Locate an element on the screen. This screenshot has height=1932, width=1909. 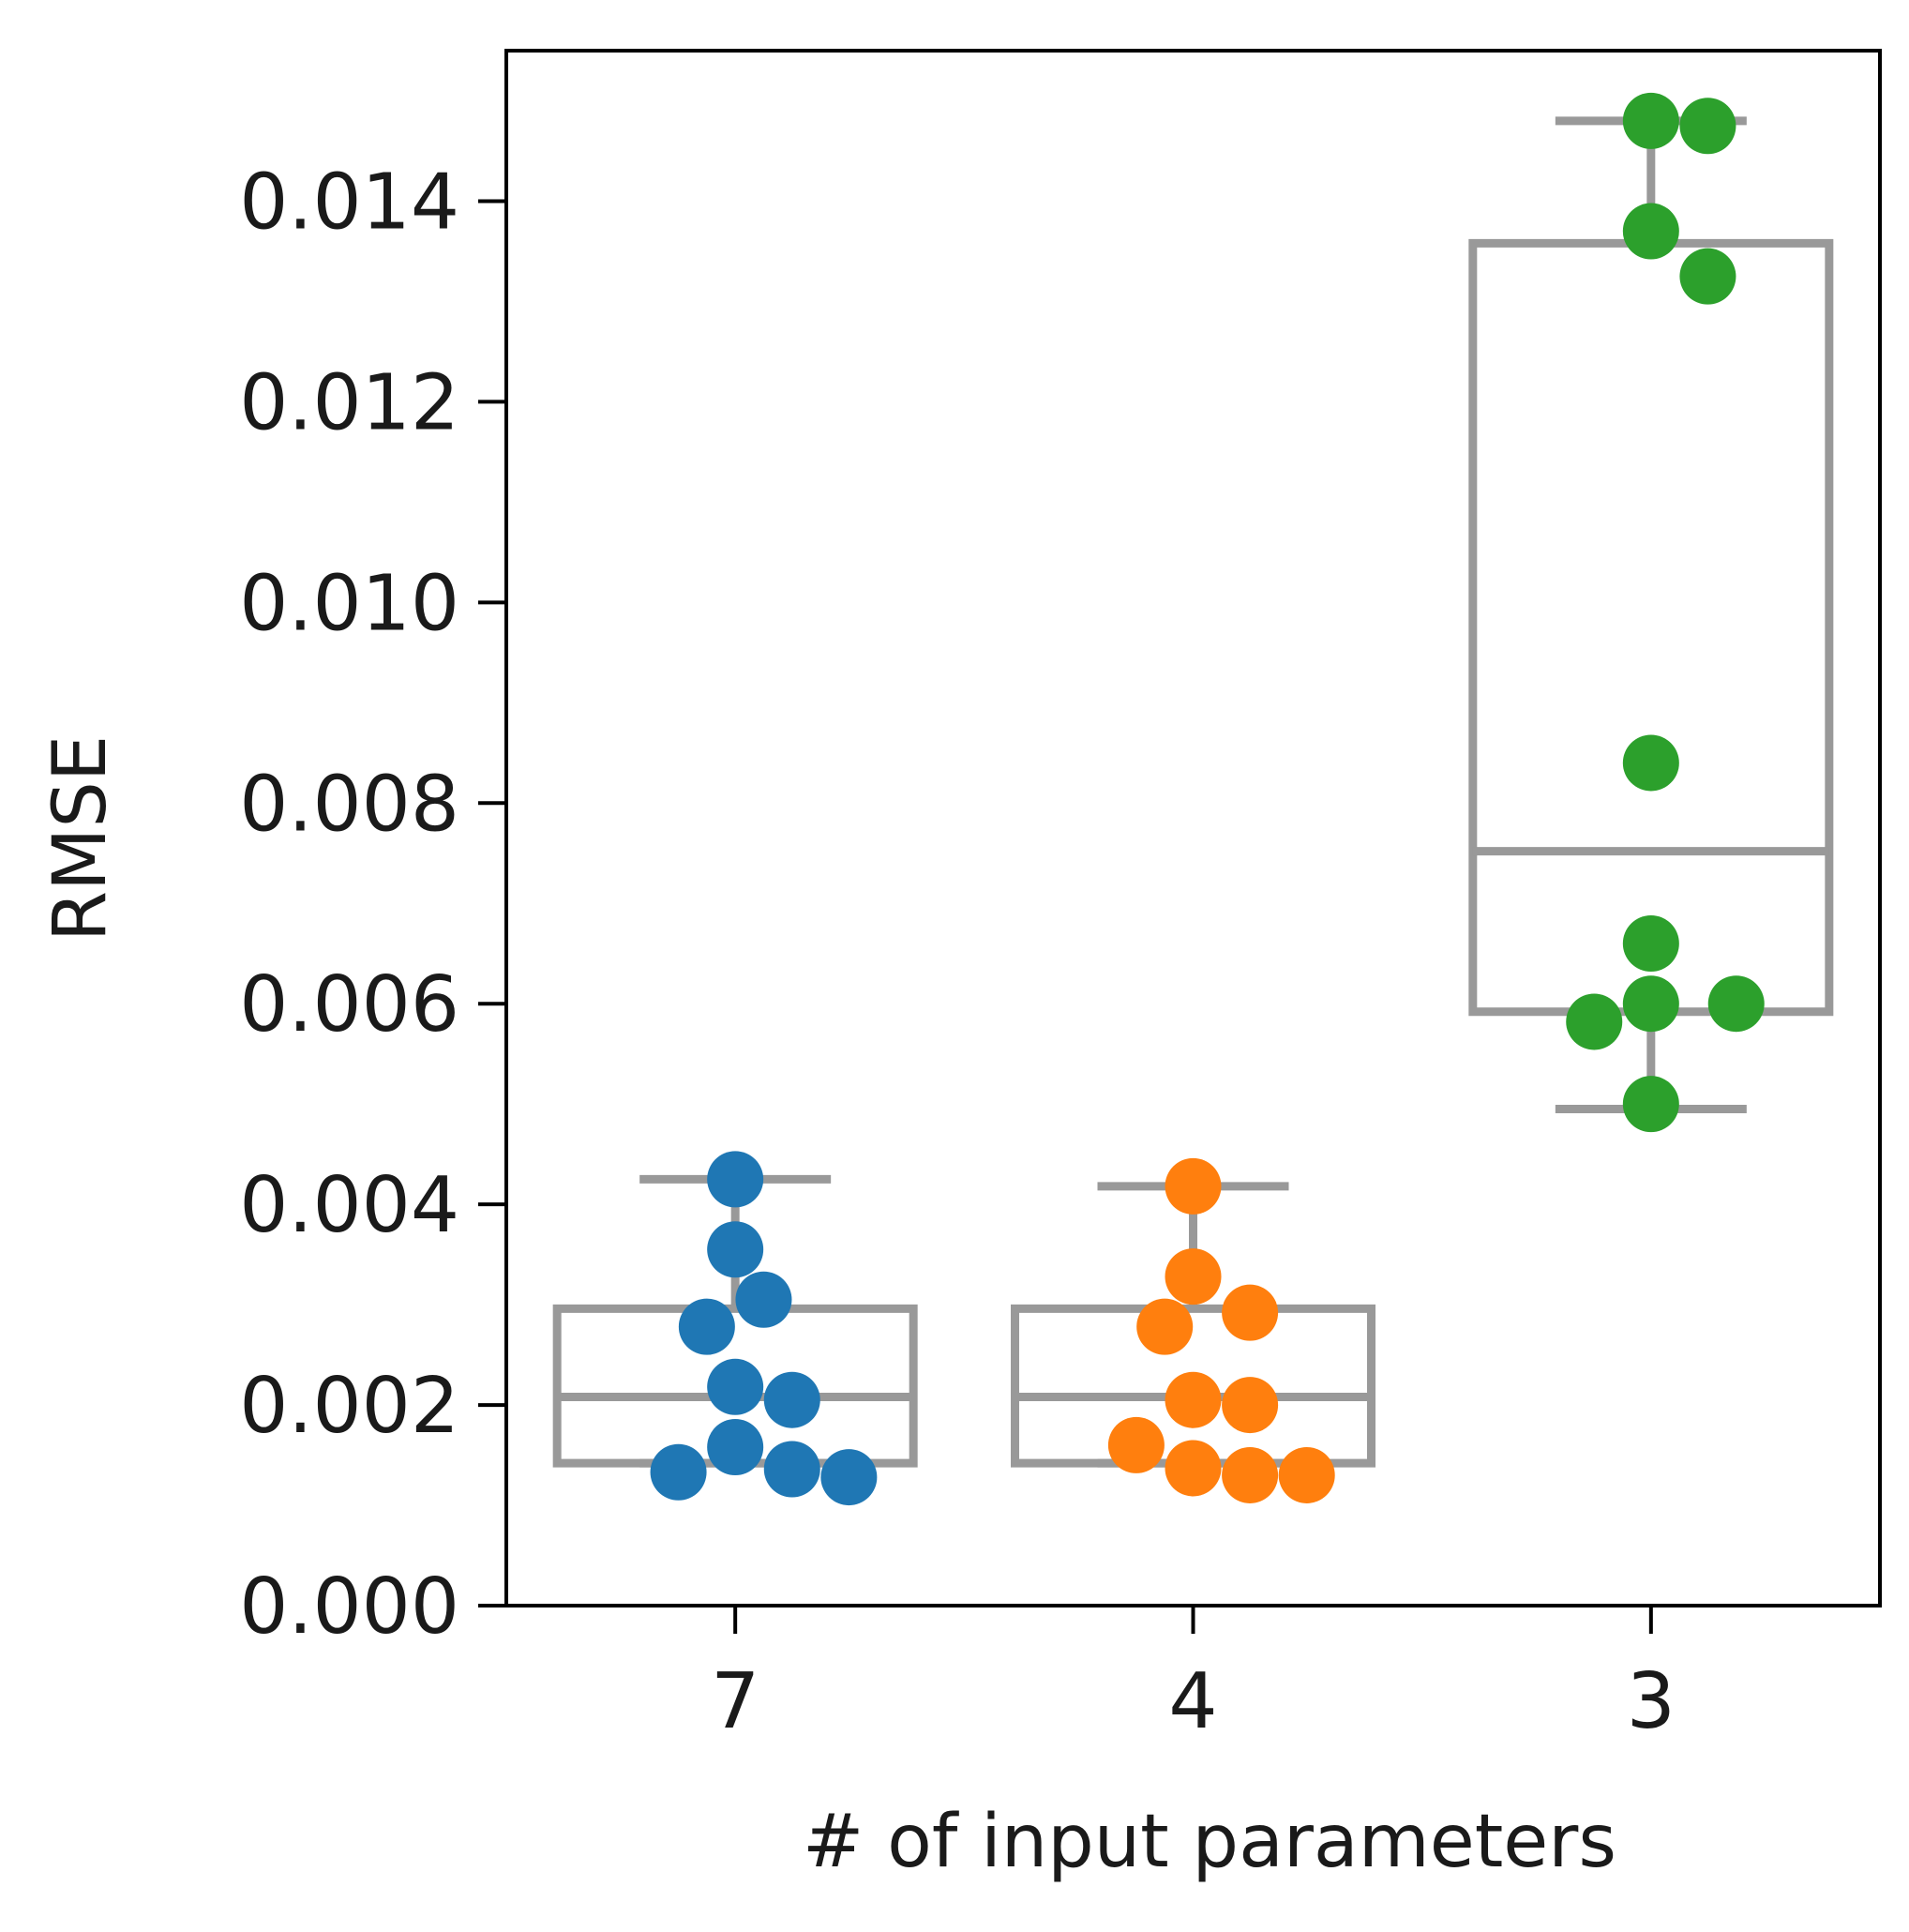
y-tick-label-7: 0.014 is located at coordinates (349, 202).